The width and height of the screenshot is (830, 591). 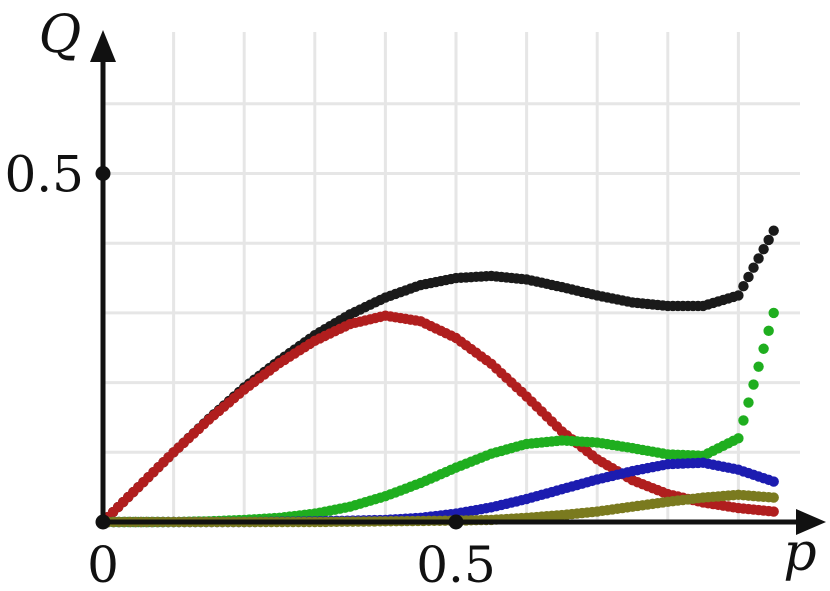 What do you see at coordinates (456, 522) in the screenshot?
I see `x-tick-dot` at bounding box center [456, 522].